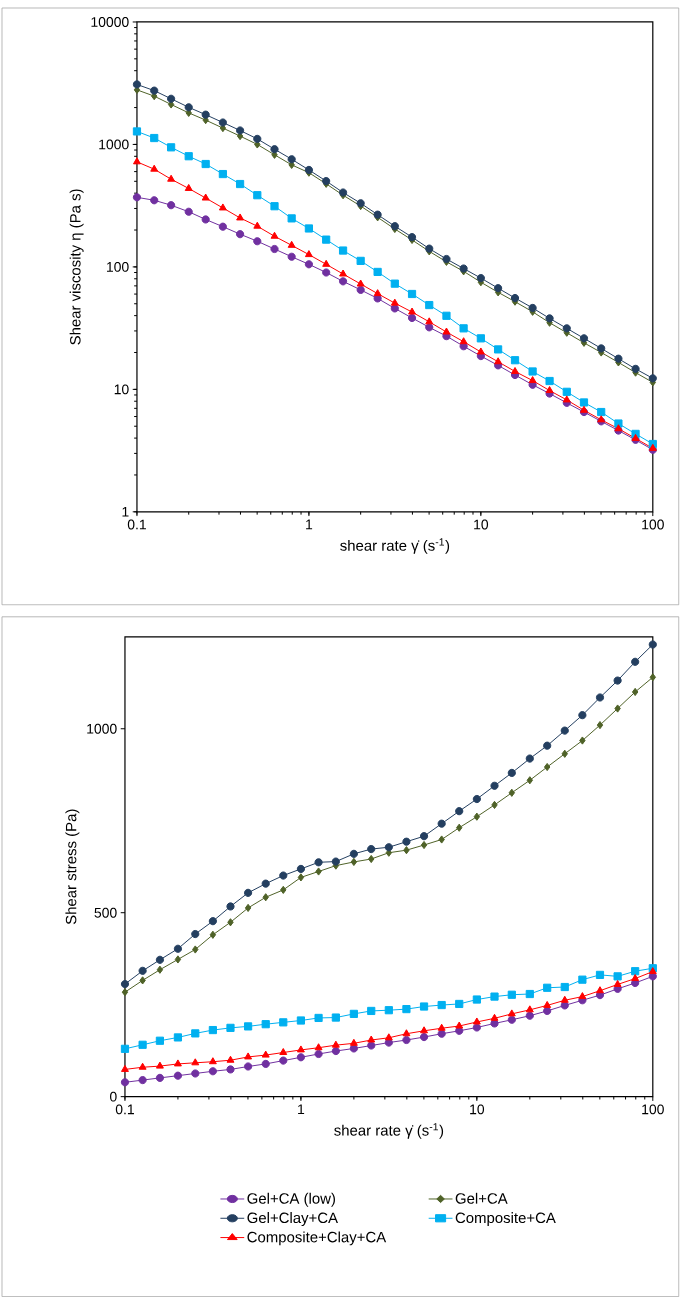 The image size is (680, 1297). Describe the element at coordinates (113, 1096) in the screenshot. I see `y-tick-label: 0` at that location.